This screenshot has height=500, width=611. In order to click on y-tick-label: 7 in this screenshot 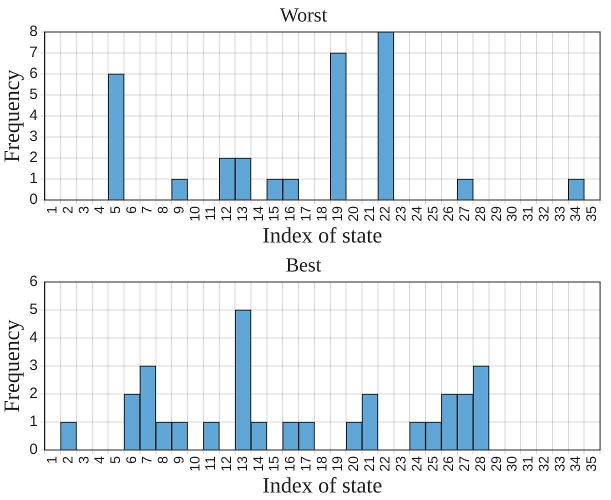, I will do `click(33, 53)`.